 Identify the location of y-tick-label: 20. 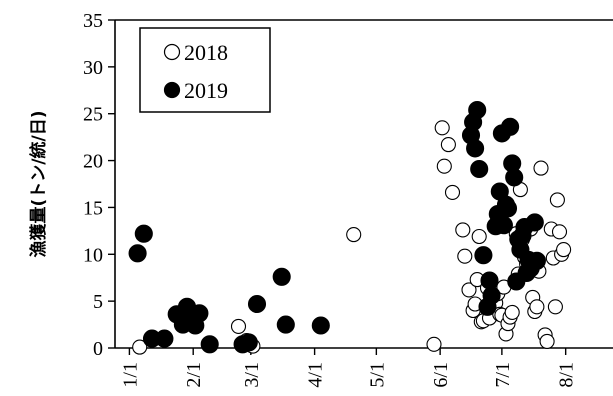
(93, 162).